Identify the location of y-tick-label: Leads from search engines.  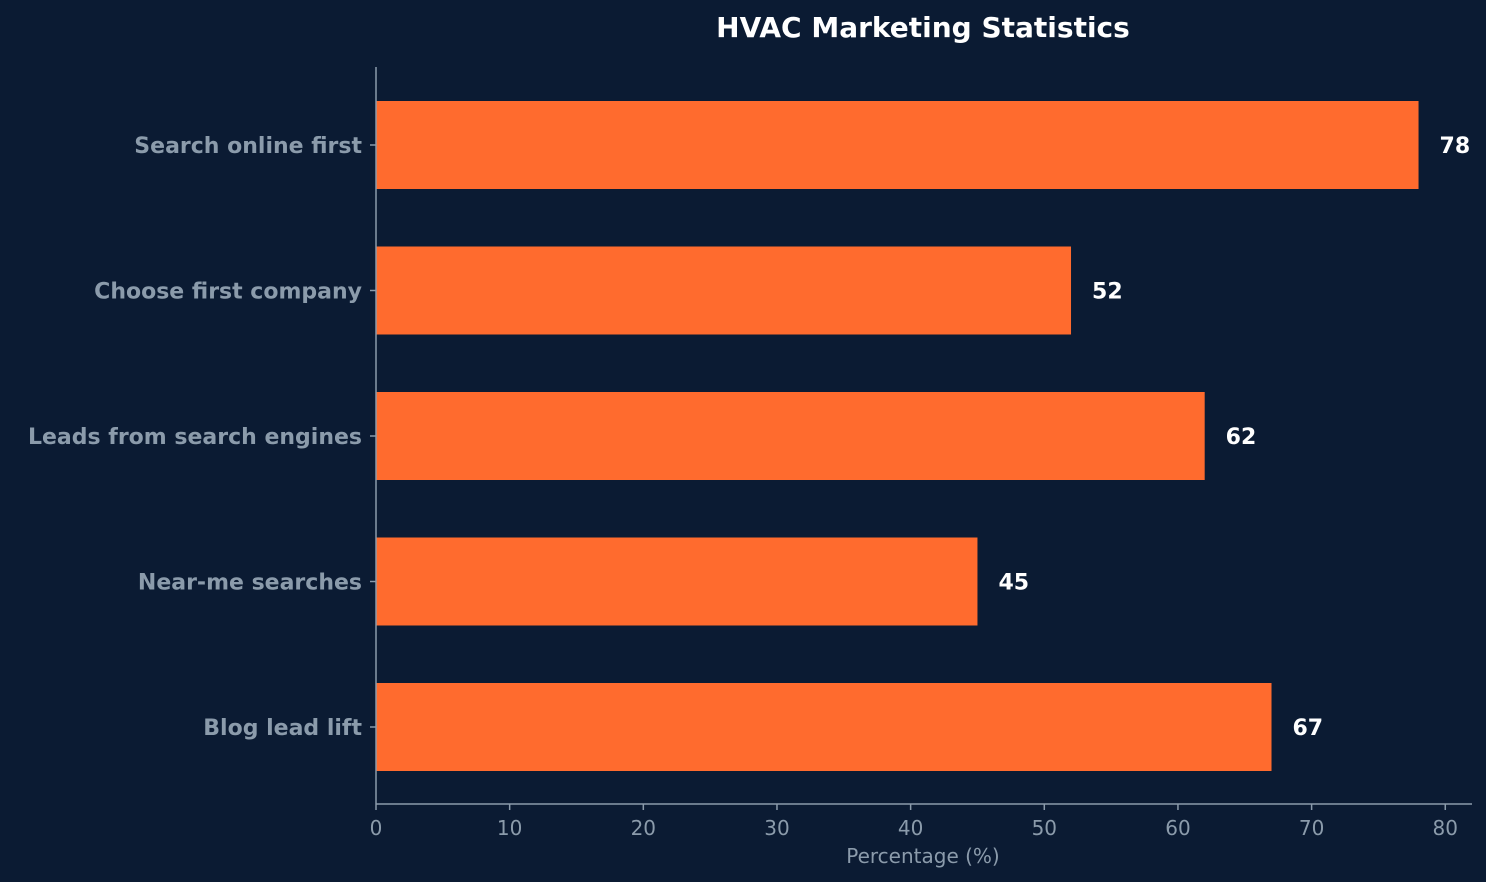
(195, 437).